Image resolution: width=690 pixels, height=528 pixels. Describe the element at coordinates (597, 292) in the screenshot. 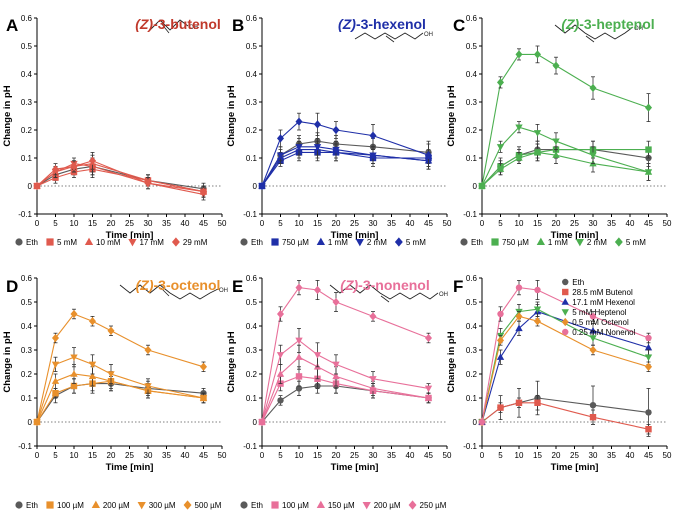

I see `legend-item: 28.5 mM Butenol` at that location.